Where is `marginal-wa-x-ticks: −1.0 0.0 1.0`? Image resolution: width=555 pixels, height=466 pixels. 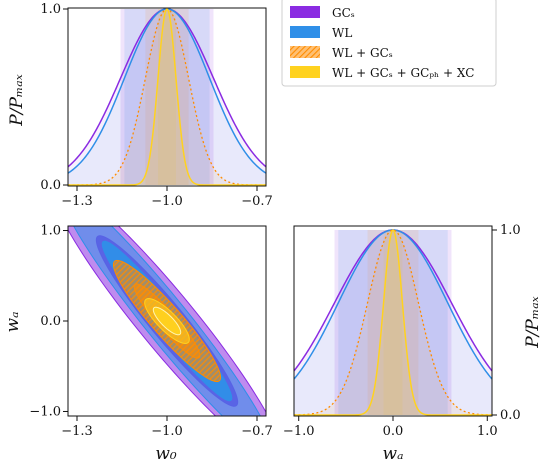
marginal-wa-x-ticks: −1.0 0.0 1.0 is located at coordinates (390, 427).